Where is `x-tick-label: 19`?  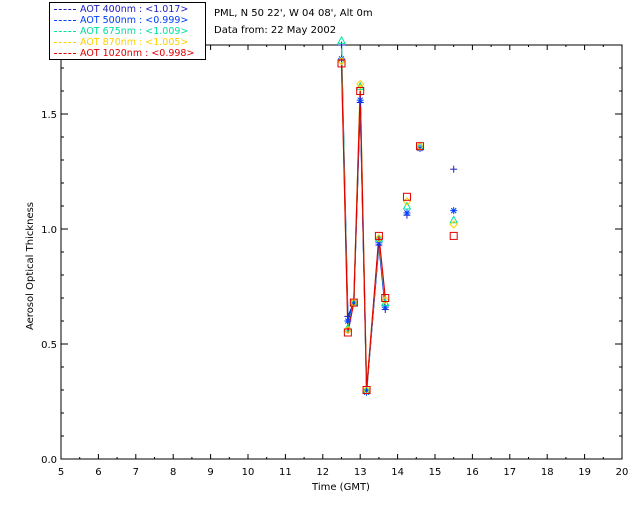
x-tick-label: 19 is located at coordinates (584, 472).